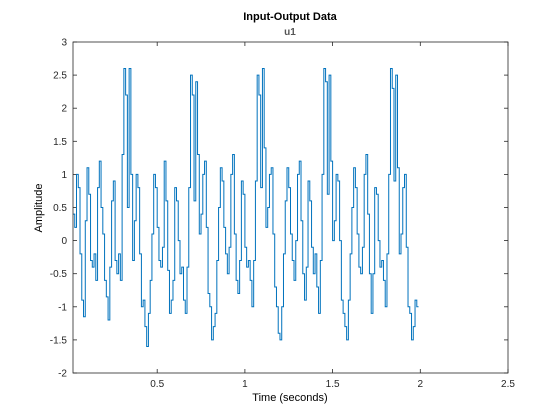  I want to click on y-tick-label: 3, so click(64, 43).